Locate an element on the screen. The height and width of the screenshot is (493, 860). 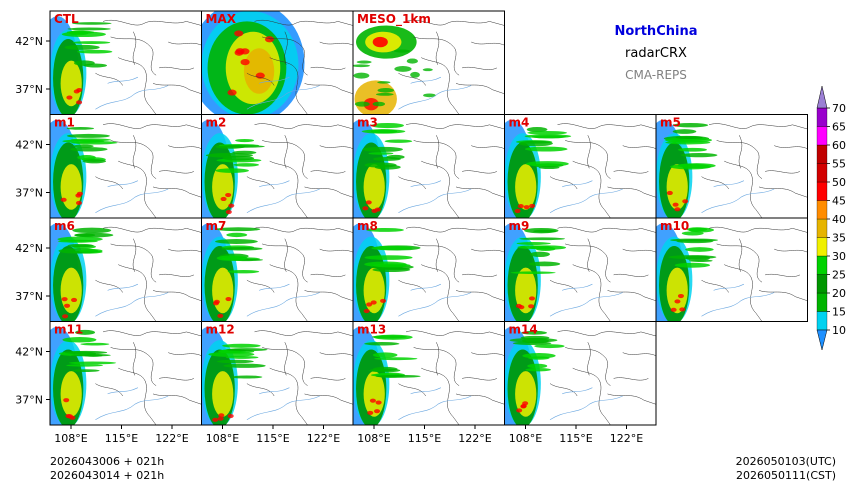
lat-tick-label: 37°N is located at coordinates (29, 296).